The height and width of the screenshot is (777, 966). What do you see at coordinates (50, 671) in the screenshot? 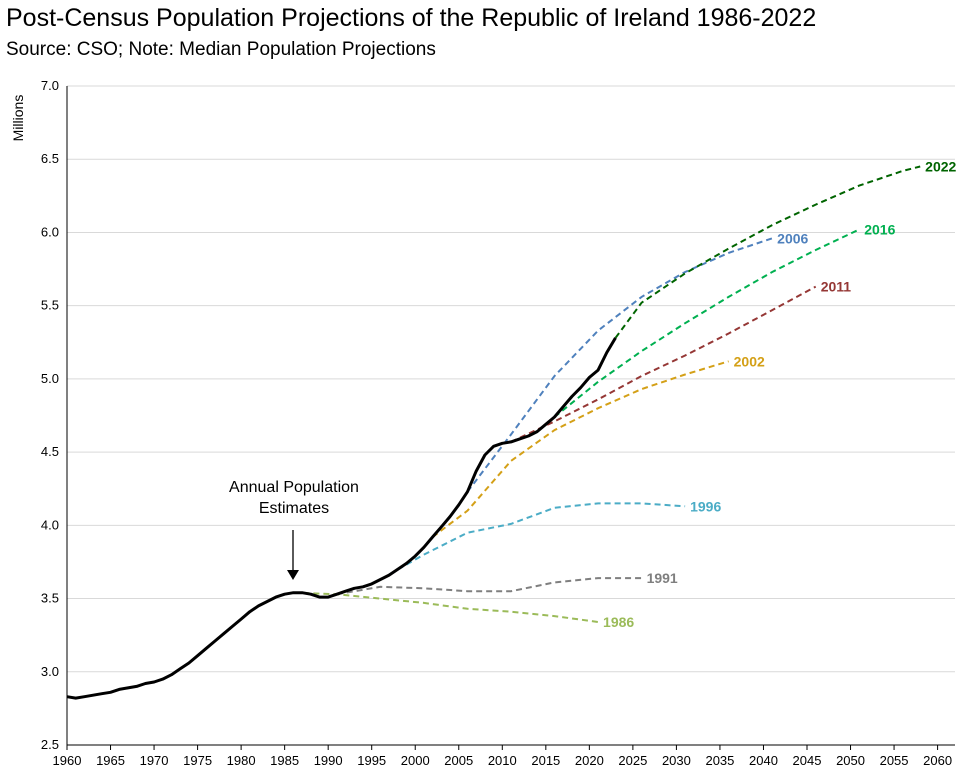
I see `y-tick-3-0: 3.0` at bounding box center [50, 671].